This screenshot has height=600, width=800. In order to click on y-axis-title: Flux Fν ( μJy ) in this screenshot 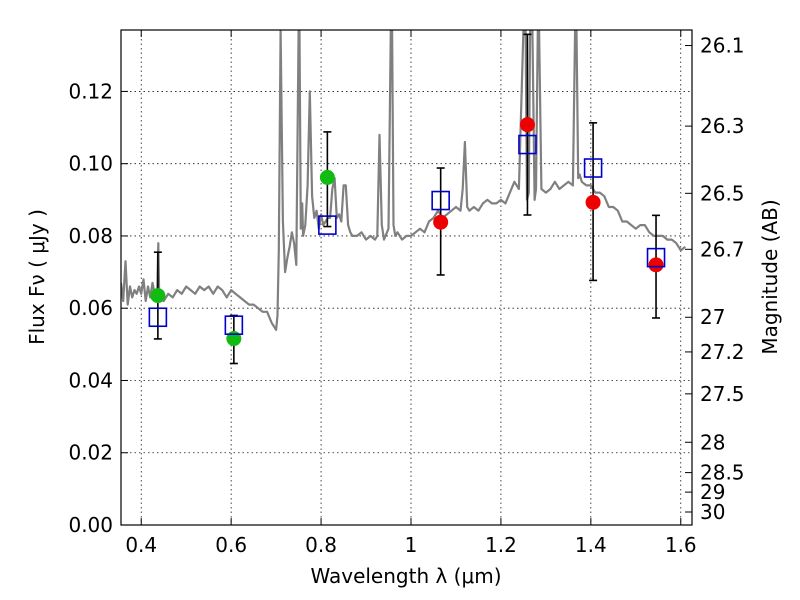, I will do `click(37, 277)`.